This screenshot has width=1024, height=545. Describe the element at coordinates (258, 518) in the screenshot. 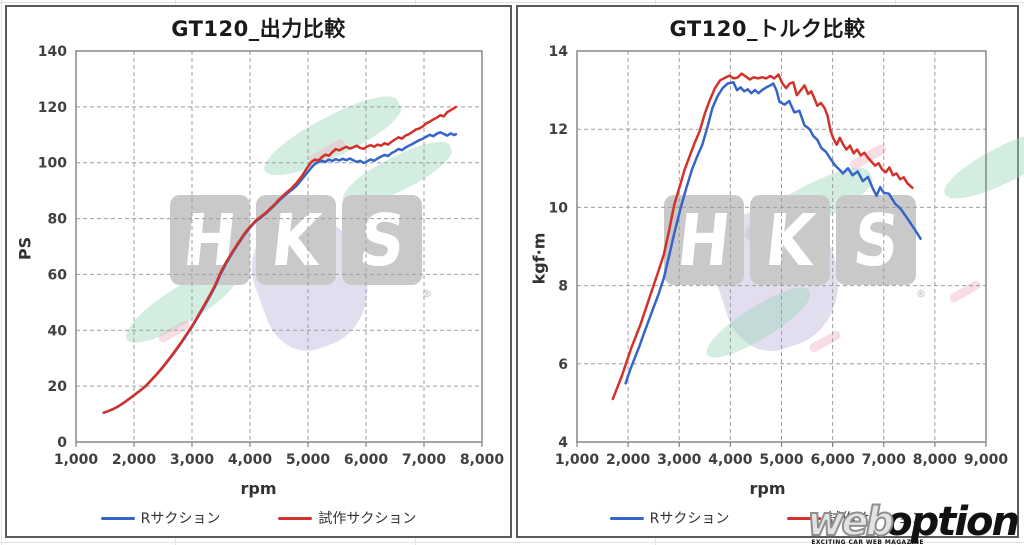

I see `power-chart-legend: Rサクション 試作サクション` at that location.